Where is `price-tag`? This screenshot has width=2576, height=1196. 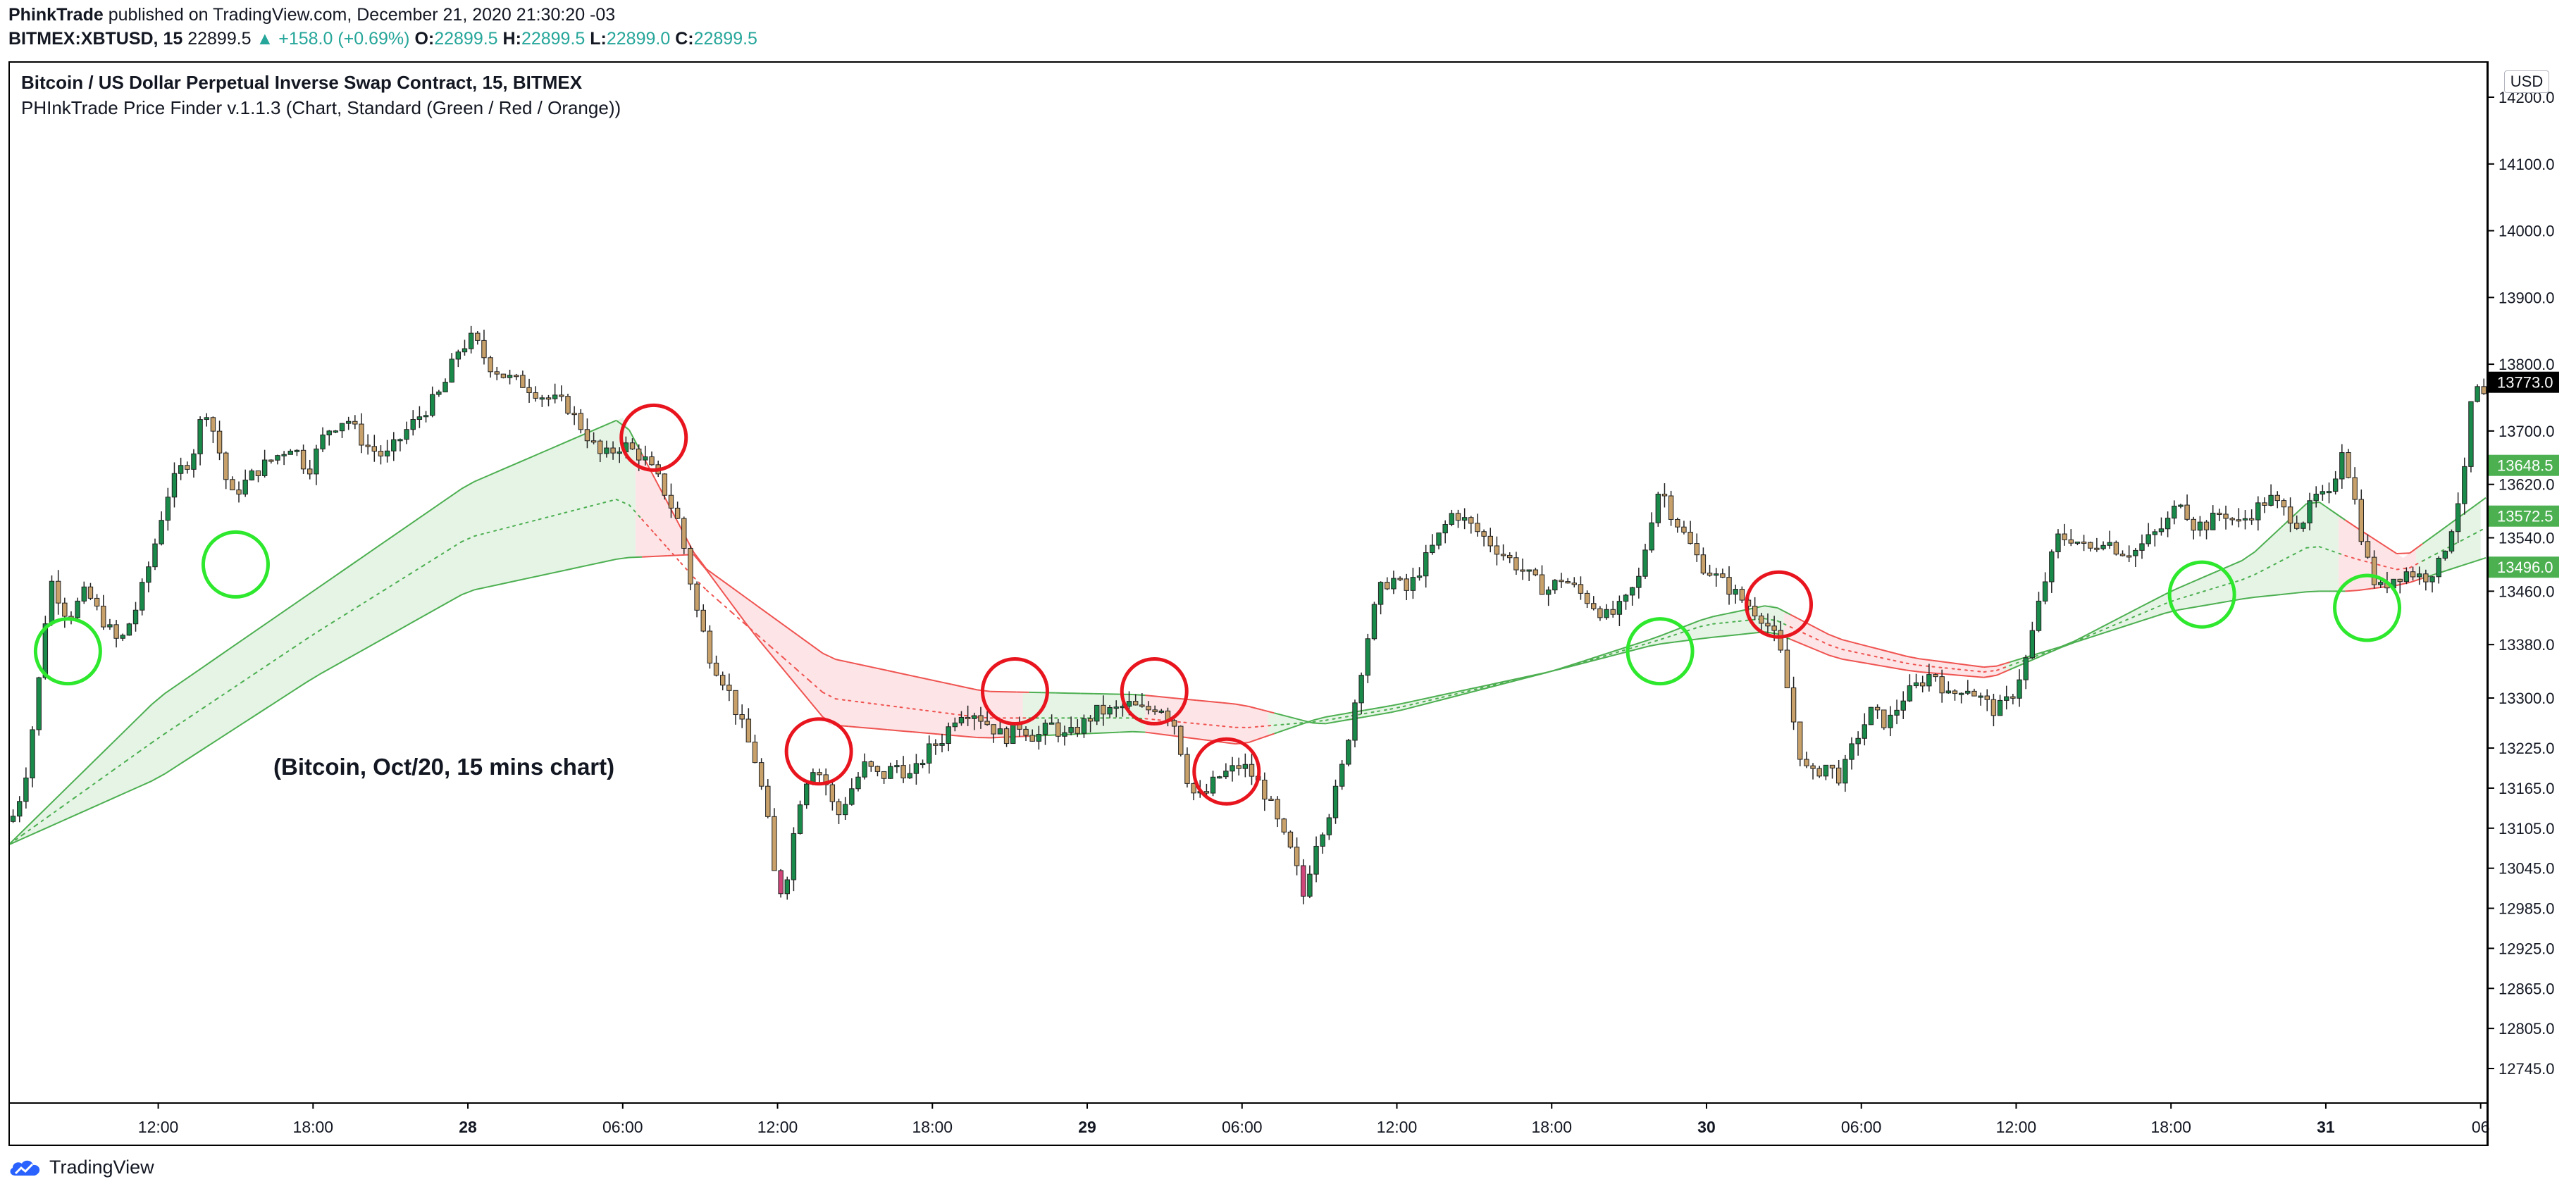
price-tag is located at coordinates (2524, 465).